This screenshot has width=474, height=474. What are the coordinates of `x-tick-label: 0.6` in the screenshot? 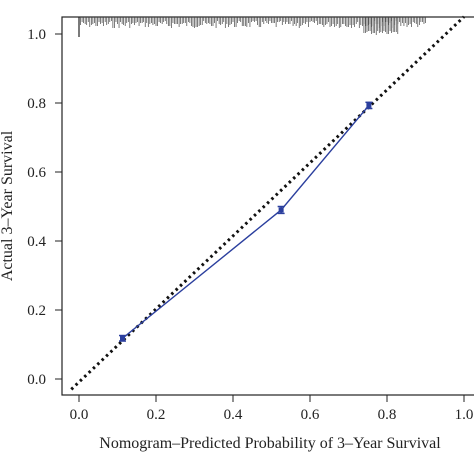 It's located at (310, 415).